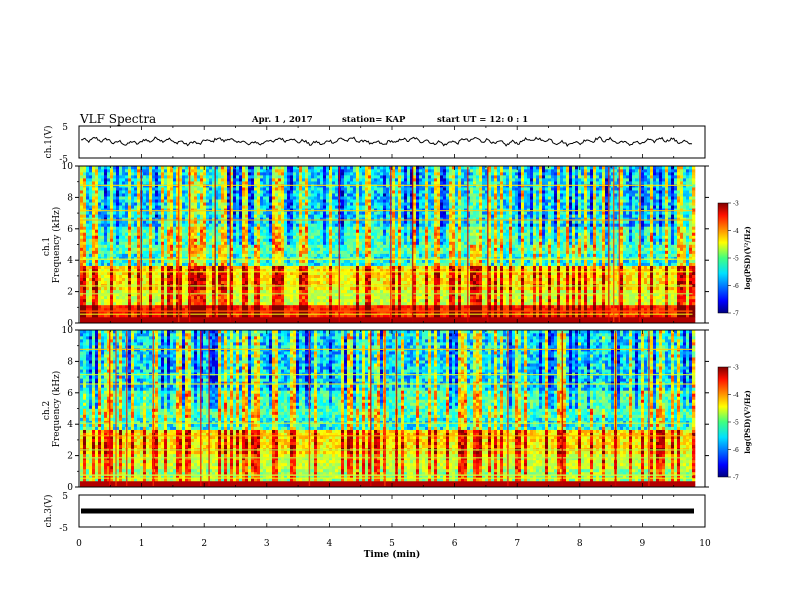  What do you see at coordinates (56, 245) in the screenshot?
I see `ch1-ylabel-line2: Frequency (kHz)` at bounding box center [56, 245].